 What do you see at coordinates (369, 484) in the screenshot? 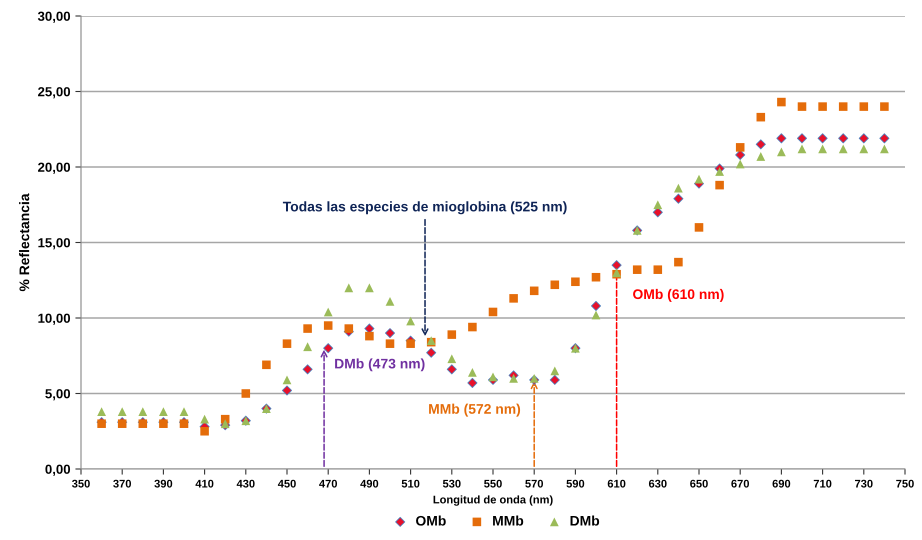
I see `x-tick-label: 490` at bounding box center [369, 484].